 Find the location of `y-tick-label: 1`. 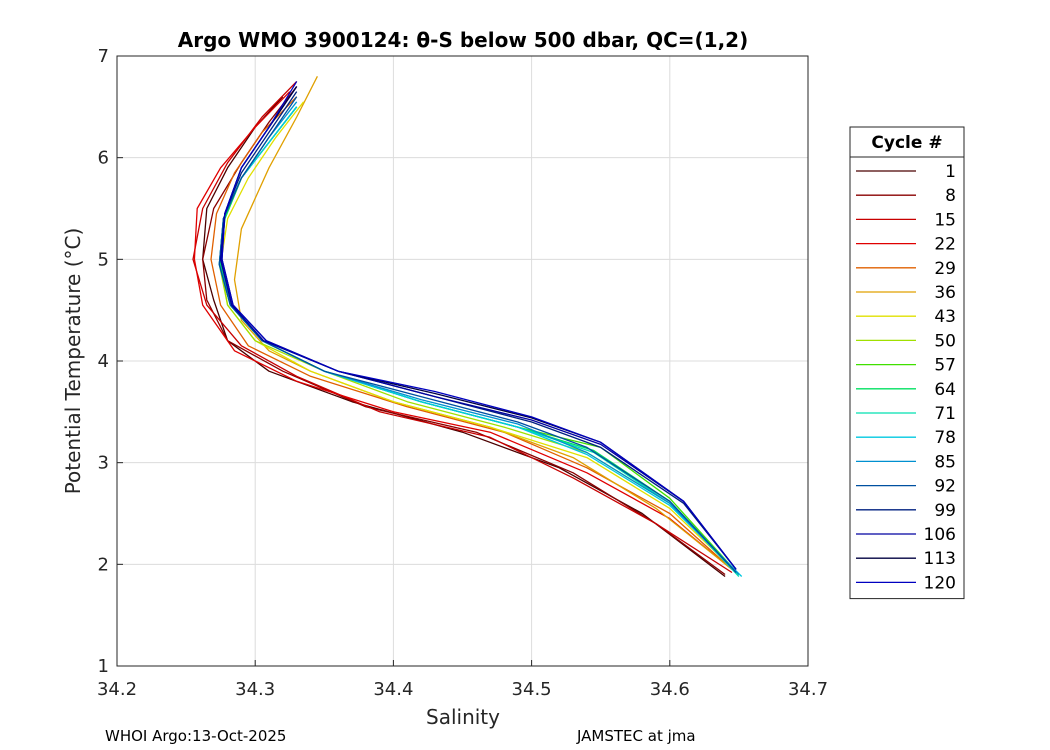

y-tick-label: 1 is located at coordinates (103, 666).